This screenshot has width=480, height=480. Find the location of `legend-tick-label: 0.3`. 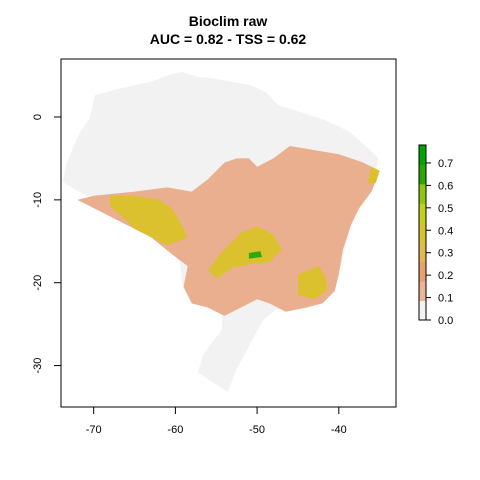

legend-tick-label: 0.3 is located at coordinates (445, 254).